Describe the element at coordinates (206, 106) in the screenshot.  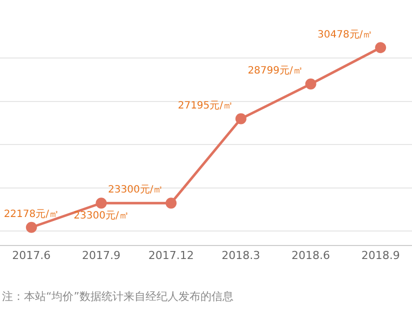
I see `data-label: 27195元/㎡` at that location.